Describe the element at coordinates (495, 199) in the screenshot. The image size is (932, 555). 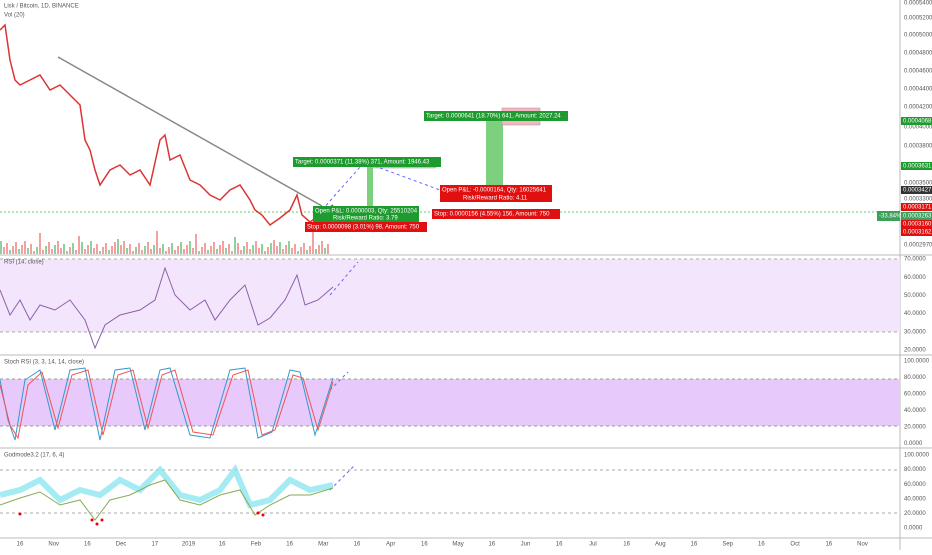
I see `ratio-label: Risk/Reward Ratio: 4.11` at that location.